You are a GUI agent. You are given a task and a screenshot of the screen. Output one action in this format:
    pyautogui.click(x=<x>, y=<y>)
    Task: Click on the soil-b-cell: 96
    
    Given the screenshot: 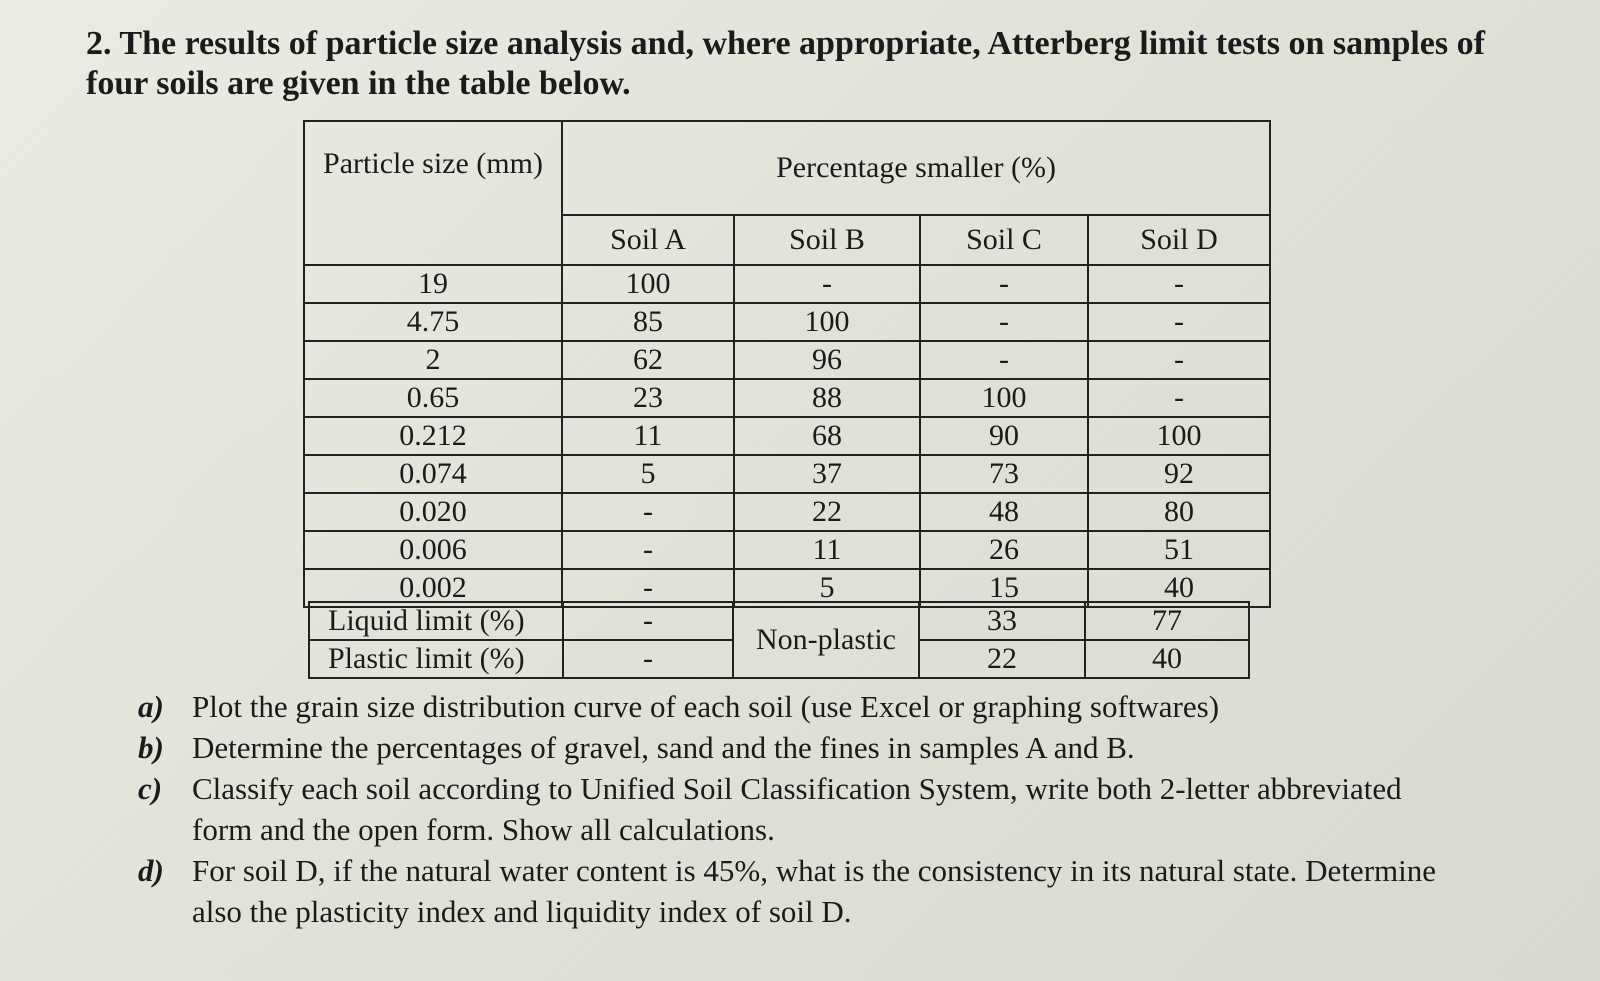 What is the action you would take?
    pyautogui.click(x=827, y=360)
    